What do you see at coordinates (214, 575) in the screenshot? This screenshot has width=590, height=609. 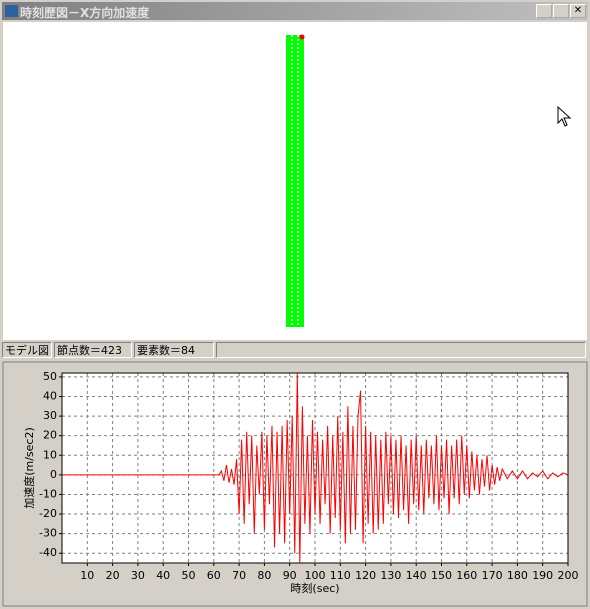 I see `x-tick-label: 60` at bounding box center [214, 575].